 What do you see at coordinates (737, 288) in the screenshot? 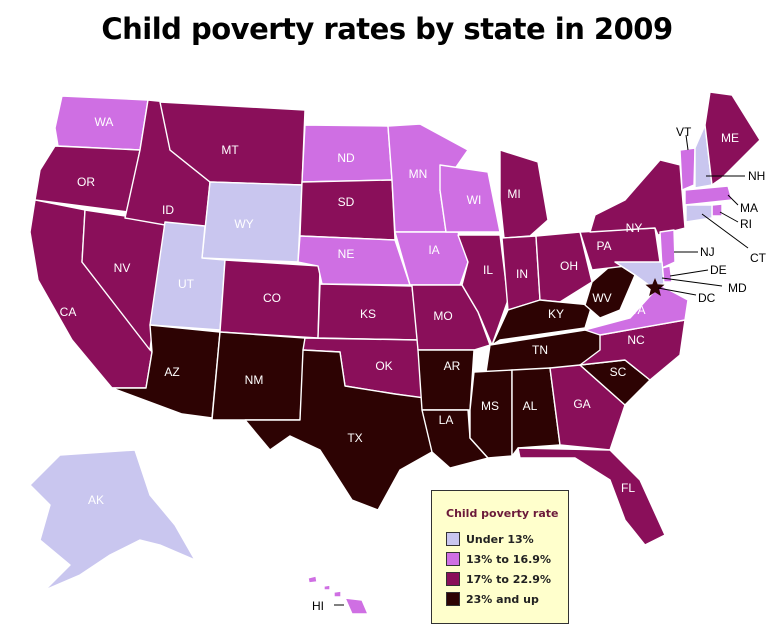
I see `callout-MD: MD` at bounding box center [737, 288].